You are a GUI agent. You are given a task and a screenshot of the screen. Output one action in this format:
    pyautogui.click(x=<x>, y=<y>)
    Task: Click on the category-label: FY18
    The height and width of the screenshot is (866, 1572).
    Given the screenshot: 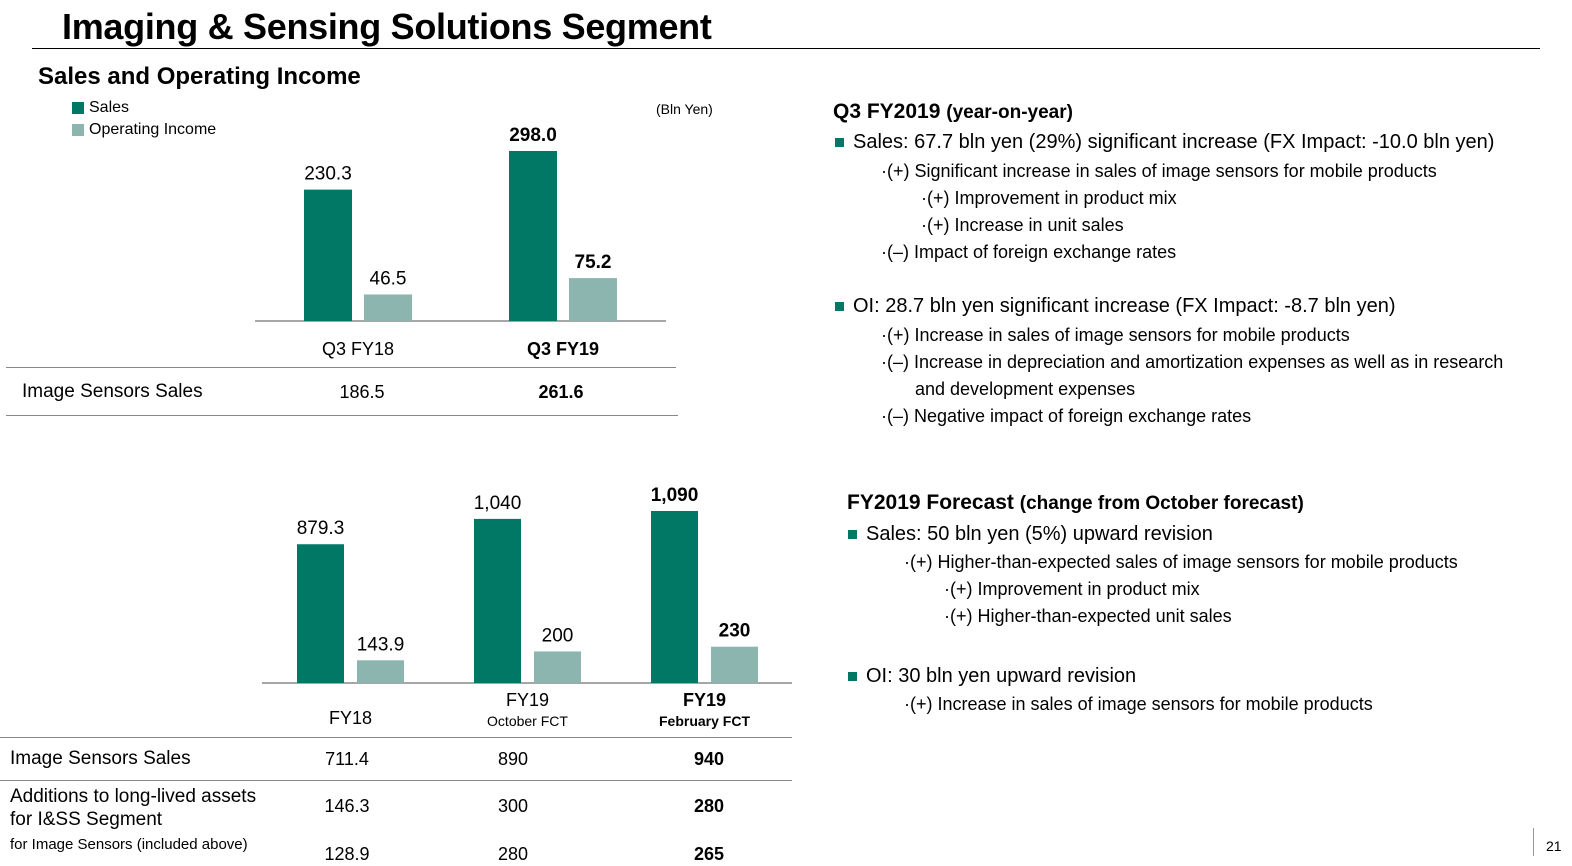 What is the action you would take?
    pyautogui.click(x=350, y=718)
    